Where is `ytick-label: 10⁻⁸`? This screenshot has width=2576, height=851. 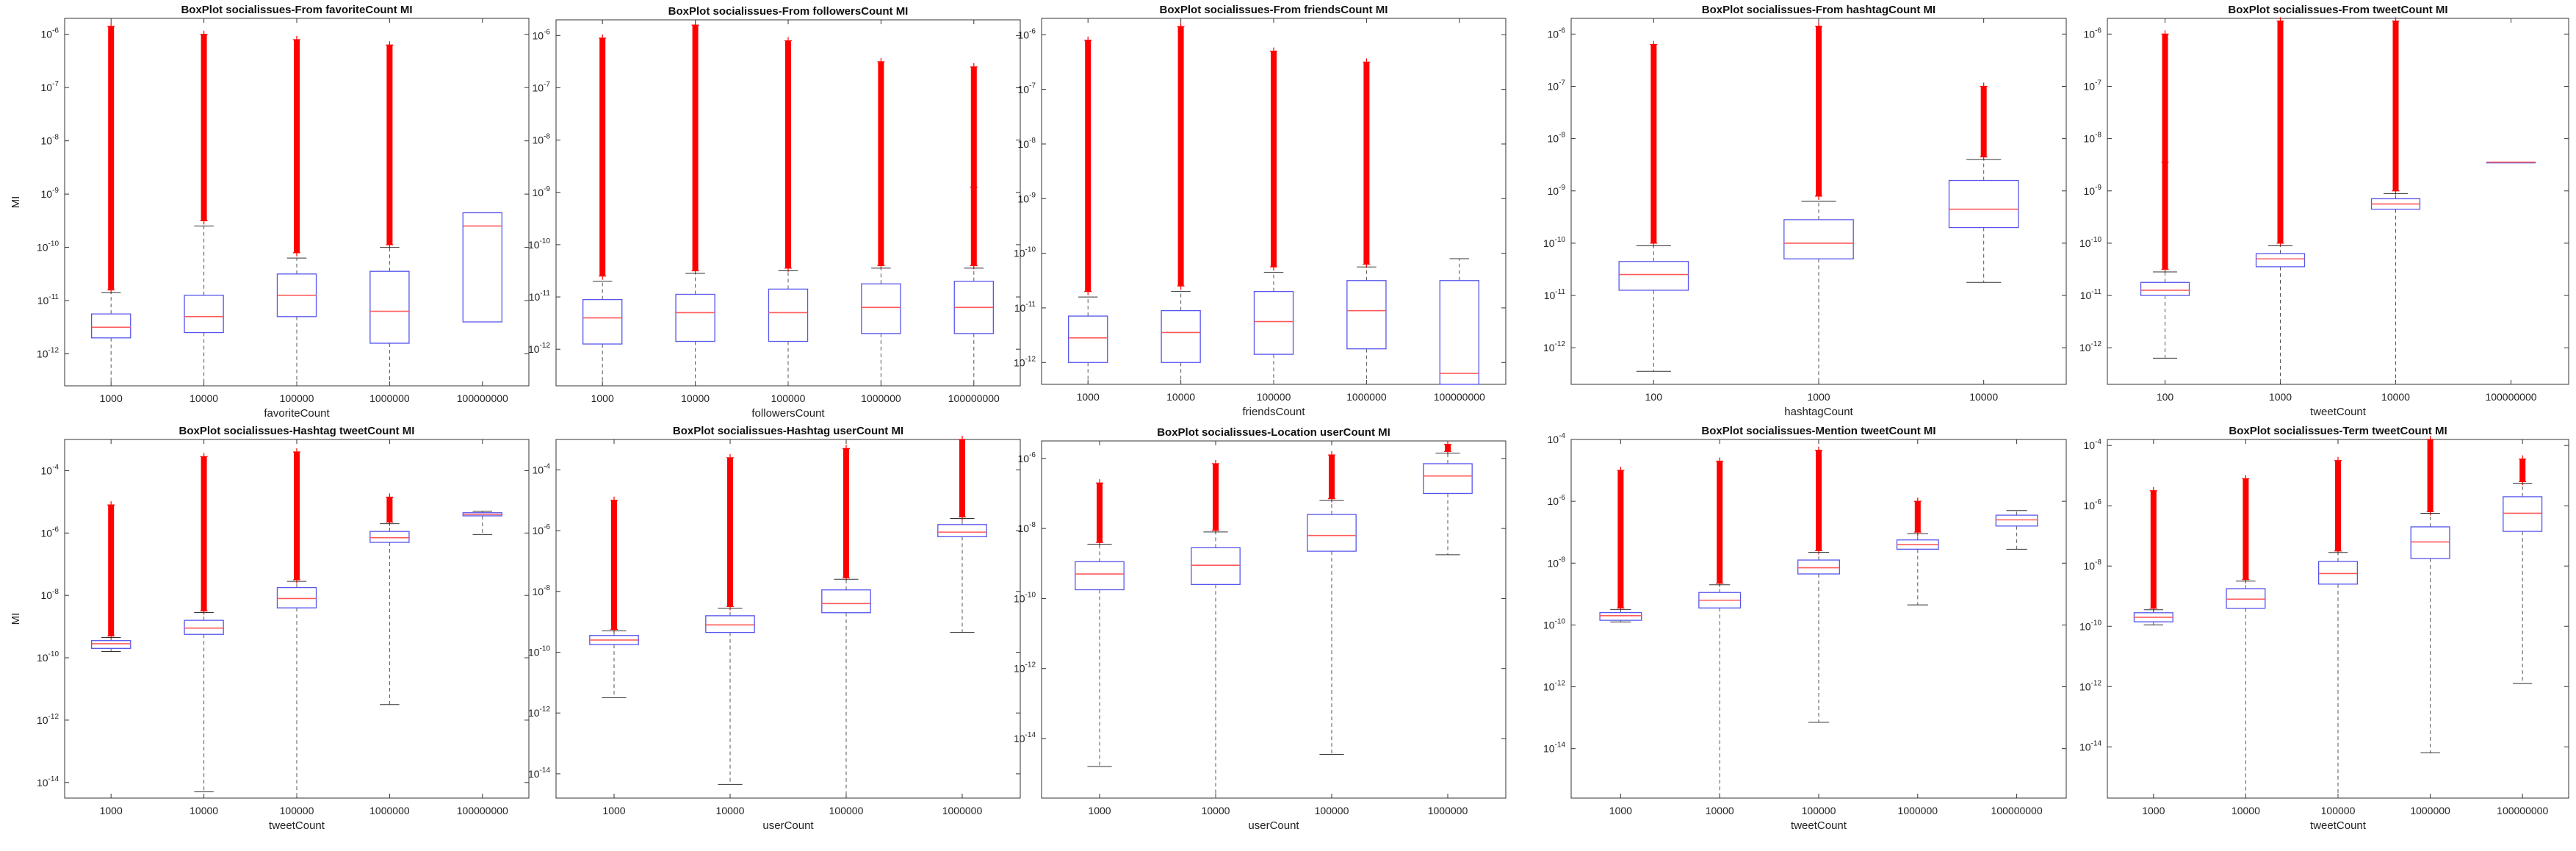
ytick-label: 10⁻⁸ is located at coordinates (1027, 143).